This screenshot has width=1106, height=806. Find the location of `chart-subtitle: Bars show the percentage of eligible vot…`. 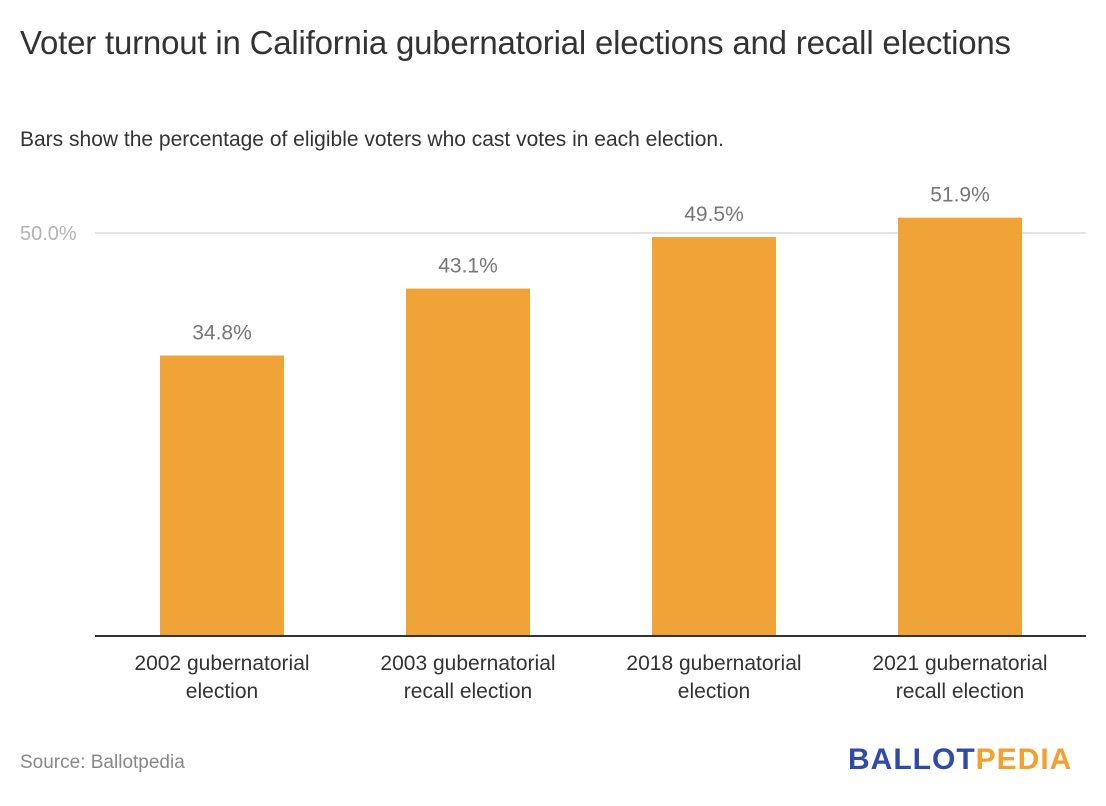

chart-subtitle: Bars show the percentage of eligible vot… is located at coordinates (372, 139).